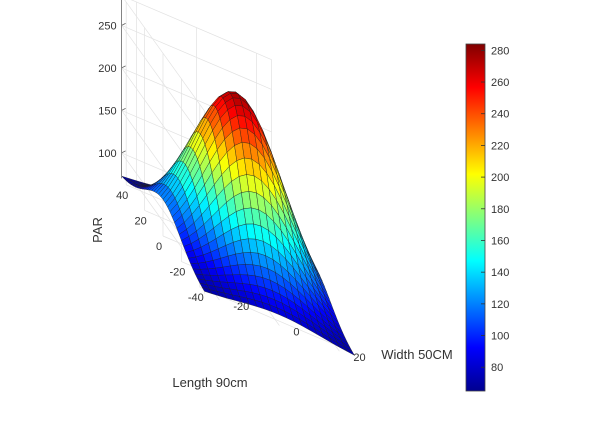 This screenshot has height=435, width=600. I want to click on colorbar-ticks: 80 100 120 140 160 180 200 220 240 260 280, so click(495, 209).